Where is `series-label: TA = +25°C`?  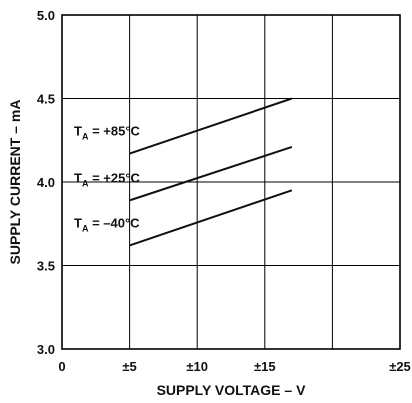 series-label: TA = +25°C is located at coordinates (107, 179).